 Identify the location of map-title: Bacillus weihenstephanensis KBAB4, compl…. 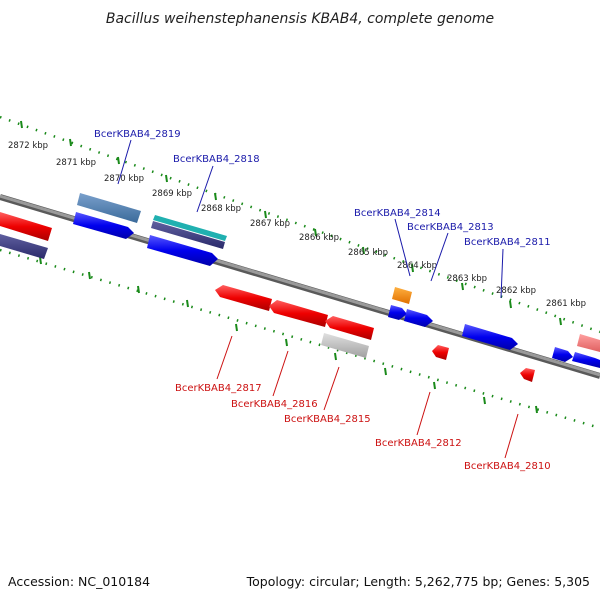
(300, 19).